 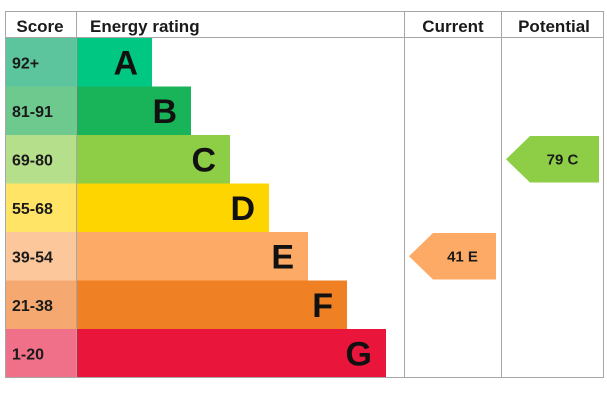 I want to click on band-bar-g, so click(x=231, y=353).